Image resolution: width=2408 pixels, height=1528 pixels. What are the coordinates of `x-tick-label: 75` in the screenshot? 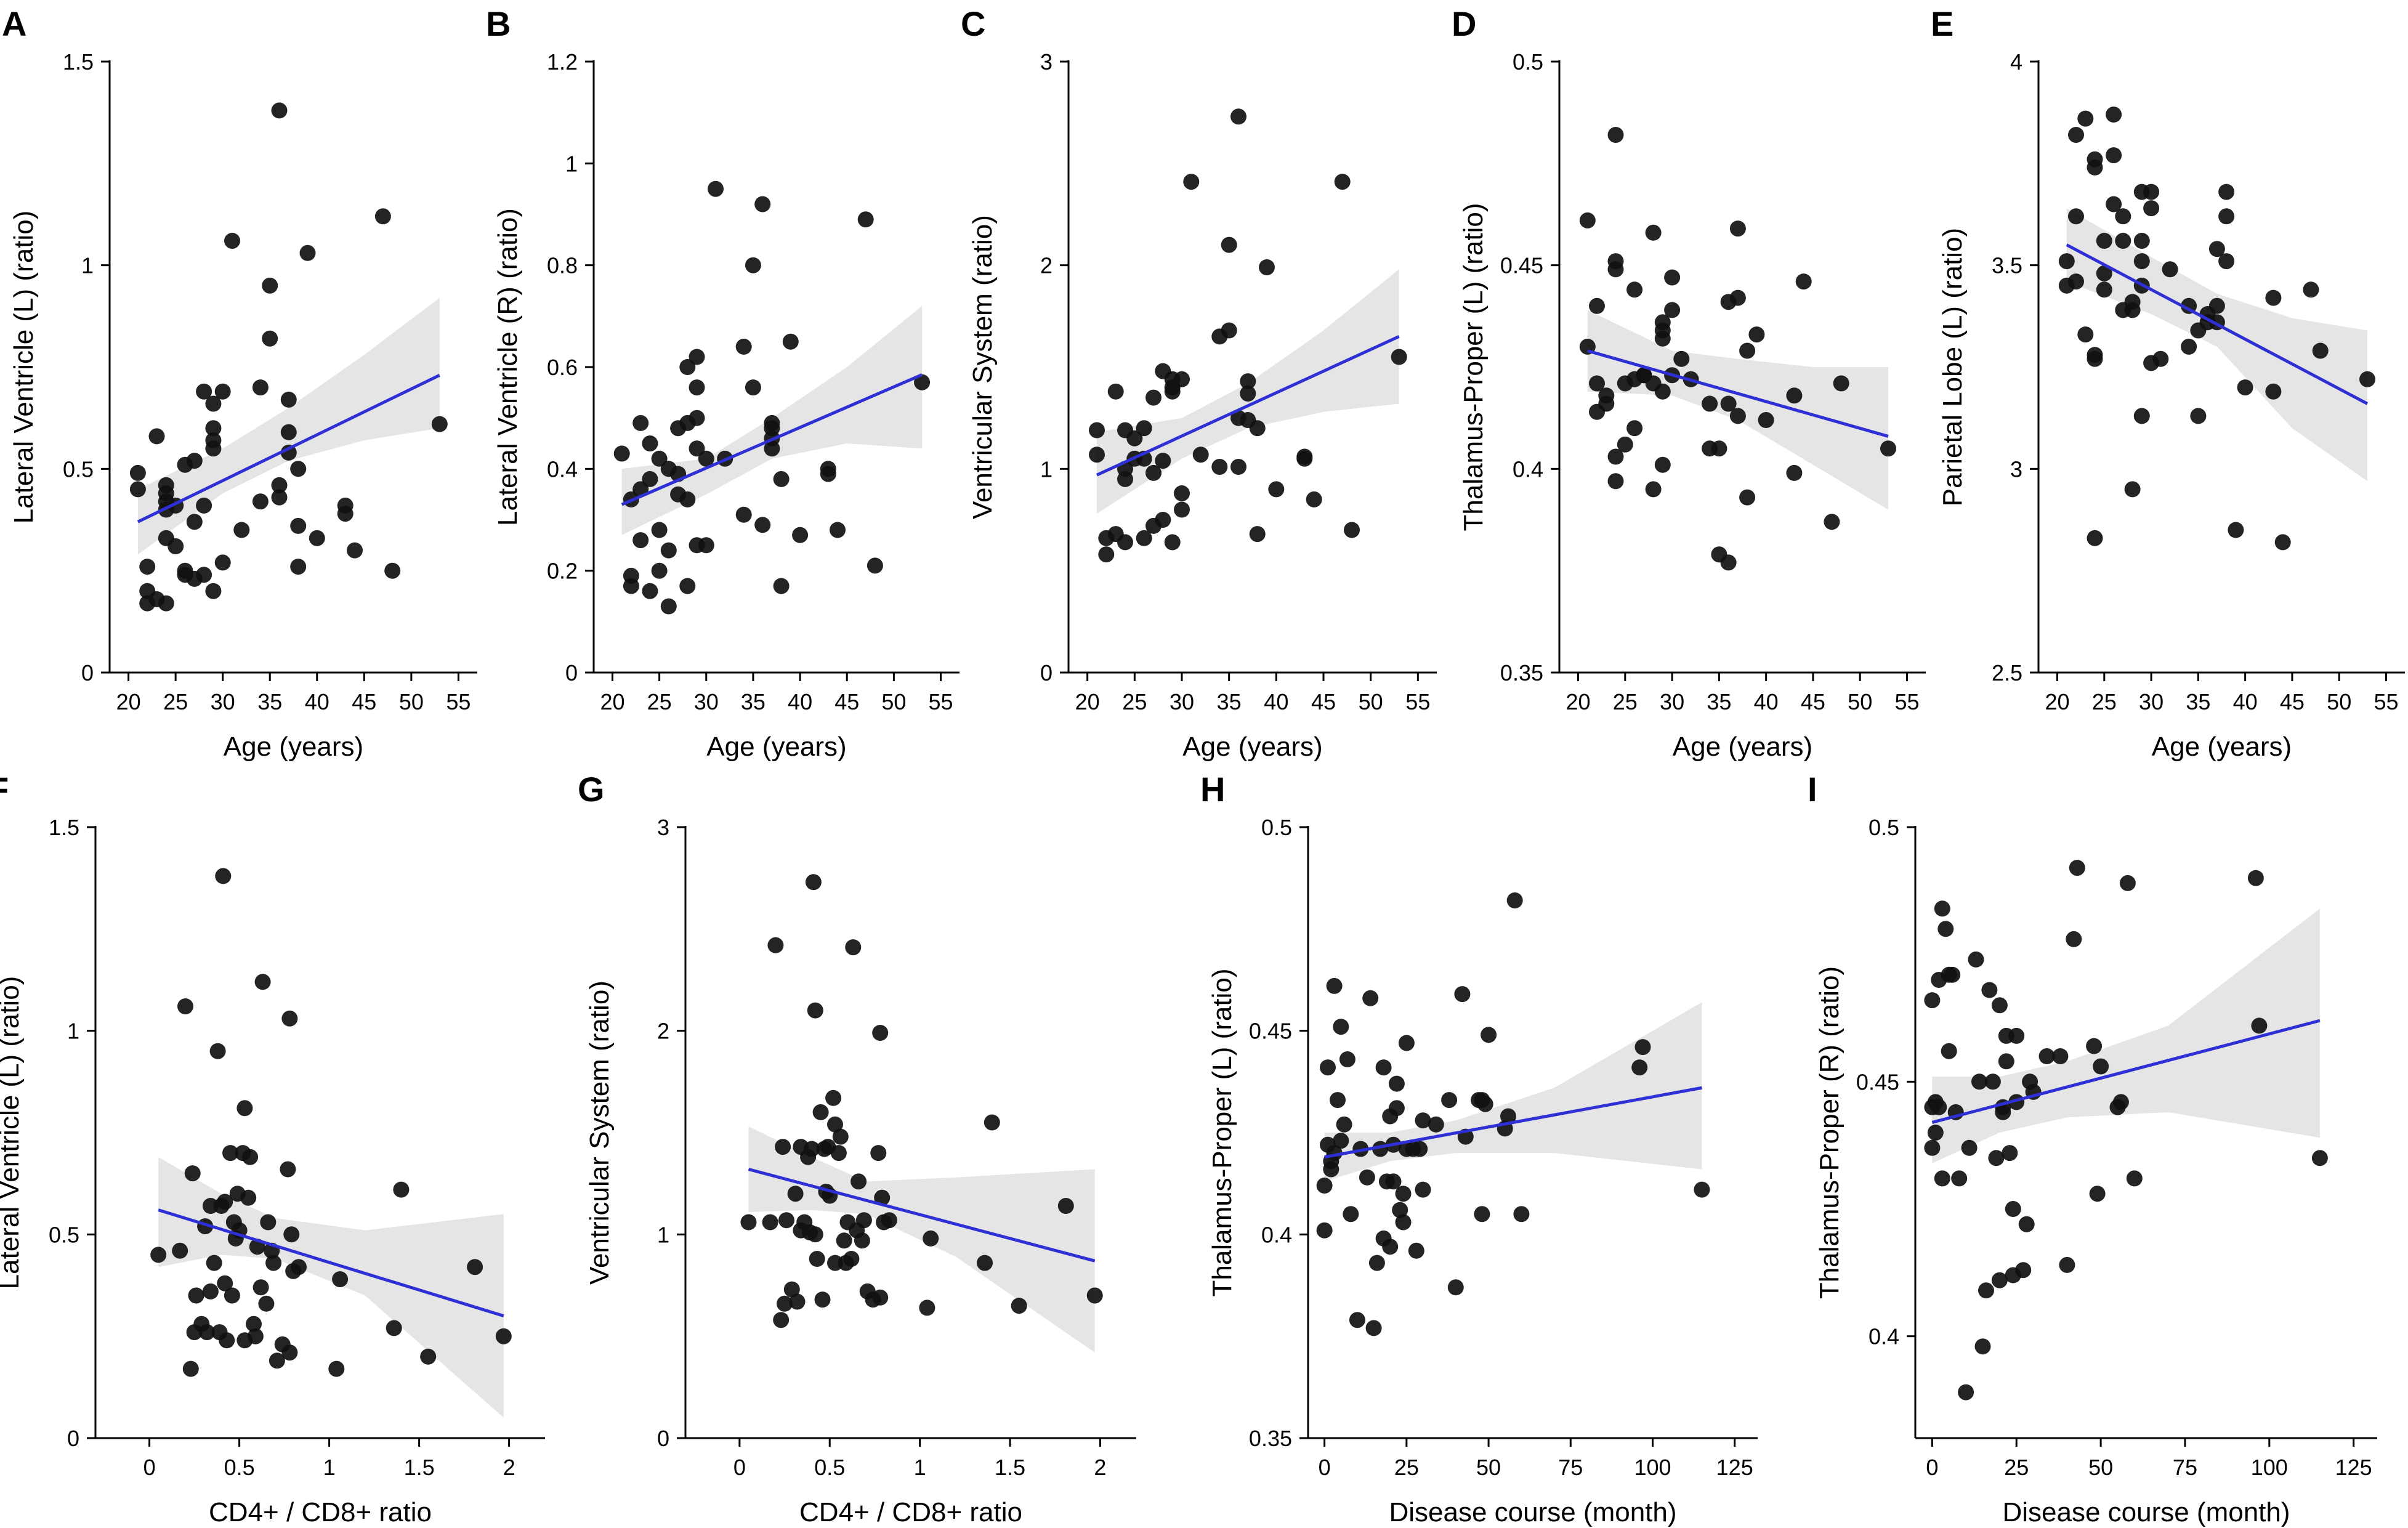 It's located at (1571, 1467).